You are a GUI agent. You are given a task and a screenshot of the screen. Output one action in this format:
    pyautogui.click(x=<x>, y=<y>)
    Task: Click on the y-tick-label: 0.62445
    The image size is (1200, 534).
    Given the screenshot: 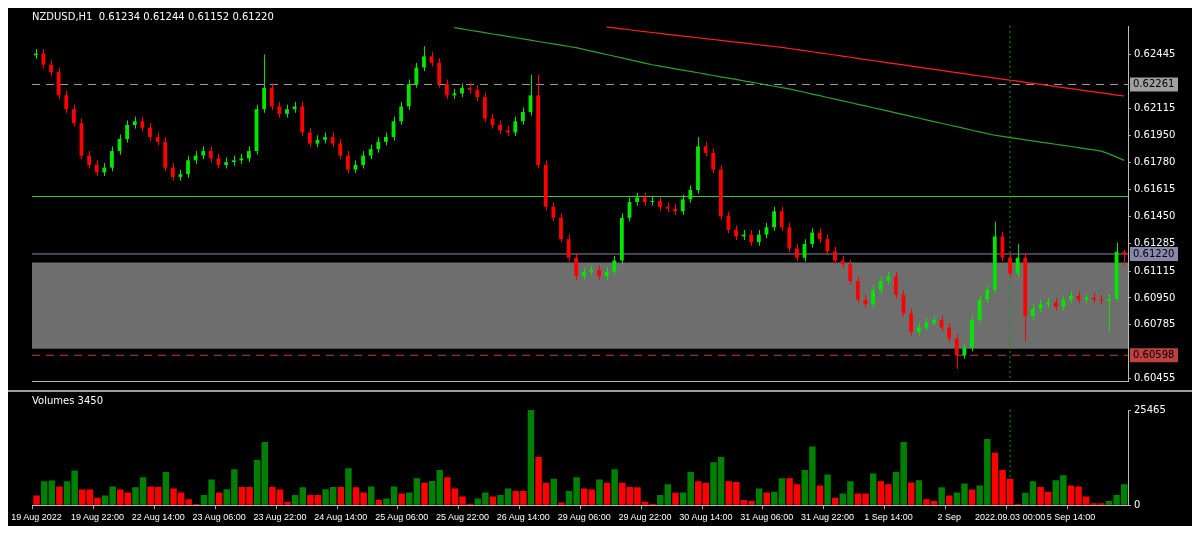 What is the action you would take?
    pyautogui.click(x=1155, y=54)
    